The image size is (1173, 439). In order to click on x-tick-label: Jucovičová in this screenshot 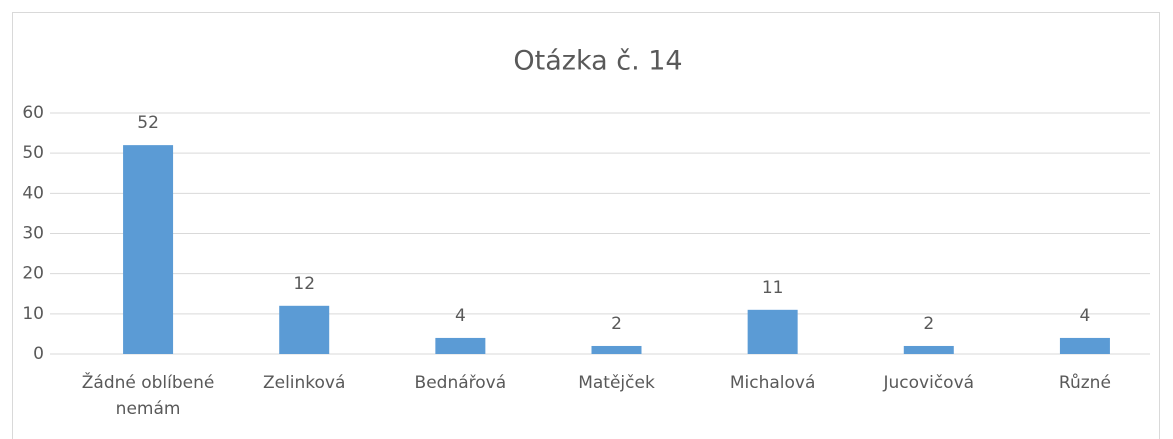, I will do `click(929, 383)`.